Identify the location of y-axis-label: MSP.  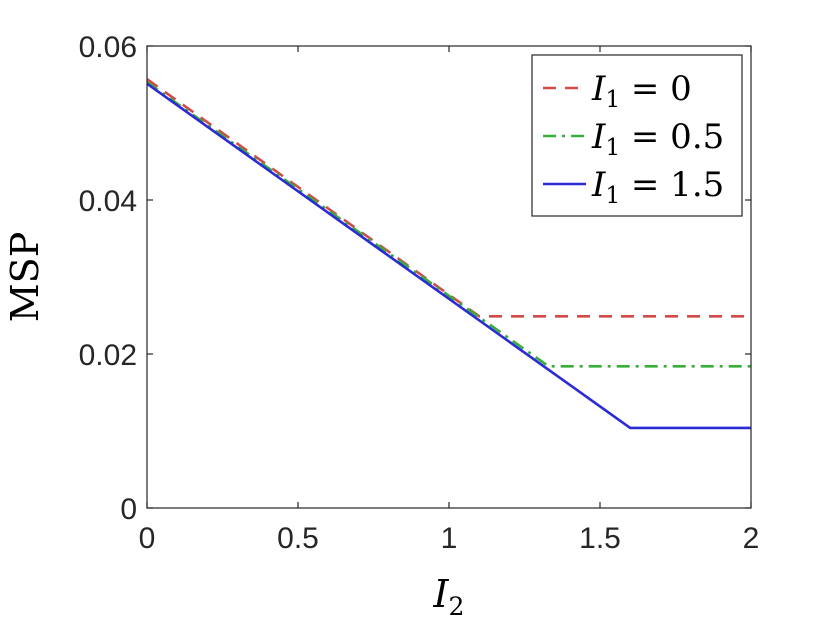
(25, 277).